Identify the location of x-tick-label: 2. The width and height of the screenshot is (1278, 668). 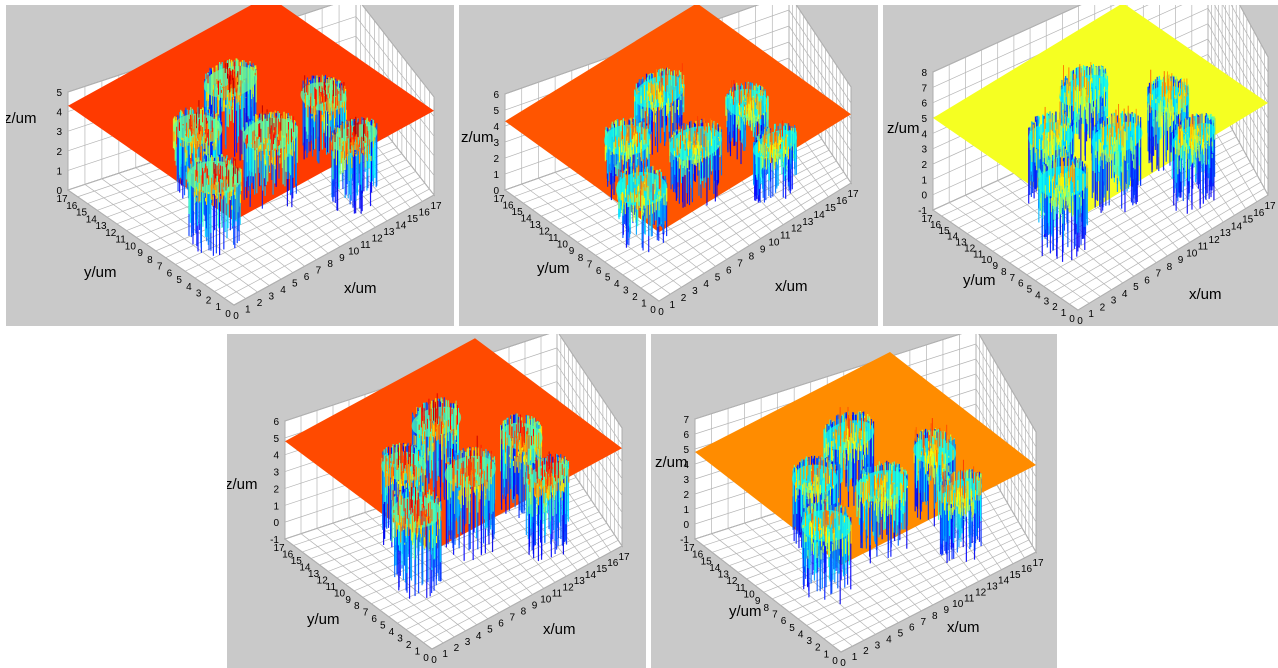
(684, 298).